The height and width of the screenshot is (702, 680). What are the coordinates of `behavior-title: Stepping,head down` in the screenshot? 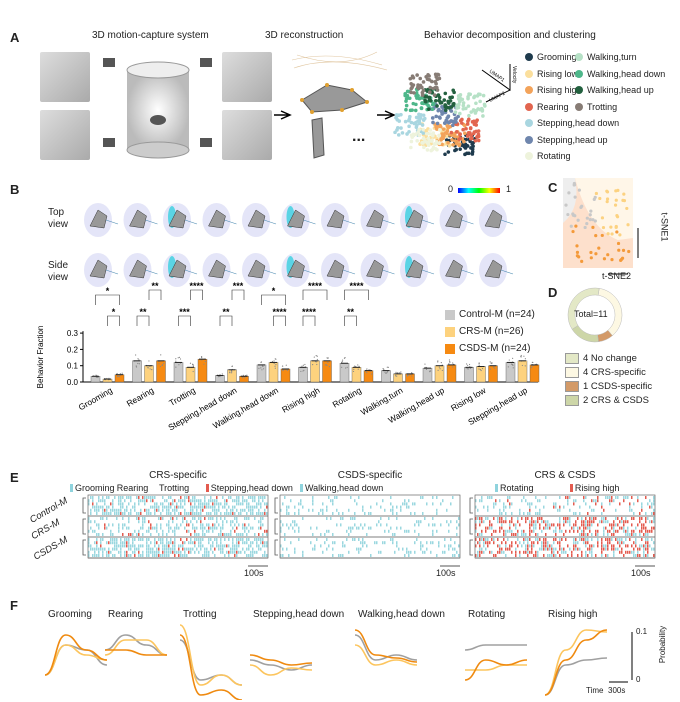 It's located at (299, 614).